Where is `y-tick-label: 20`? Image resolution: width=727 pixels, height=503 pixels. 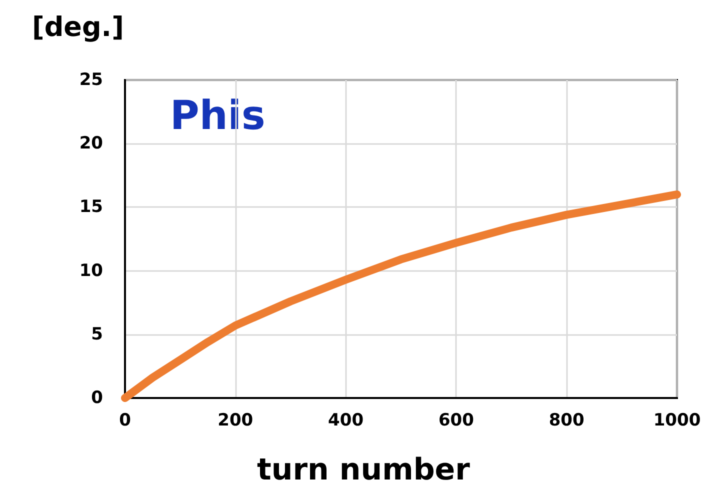
y-tick-label: 20 is located at coordinates (91, 144).